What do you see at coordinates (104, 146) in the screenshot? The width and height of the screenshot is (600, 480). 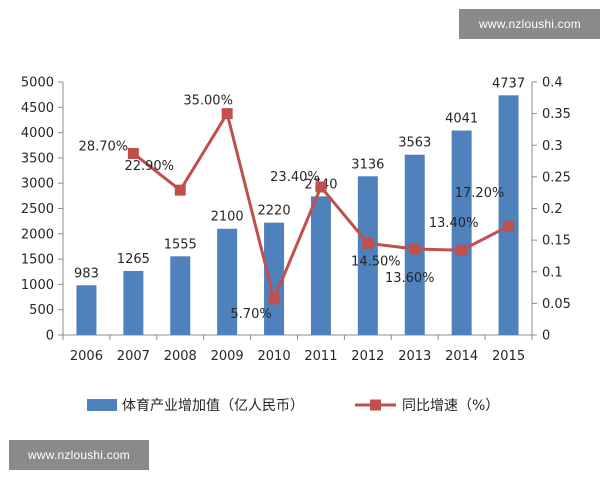 I see `line-data-label: 28.70%` at bounding box center [104, 146].